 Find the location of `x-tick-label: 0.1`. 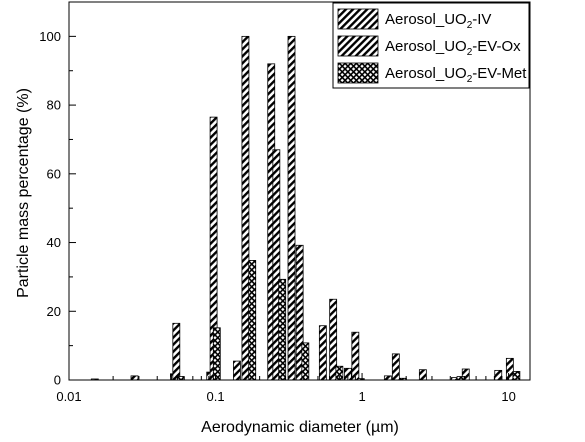

x-tick-label: 0.1 is located at coordinates (215, 396).